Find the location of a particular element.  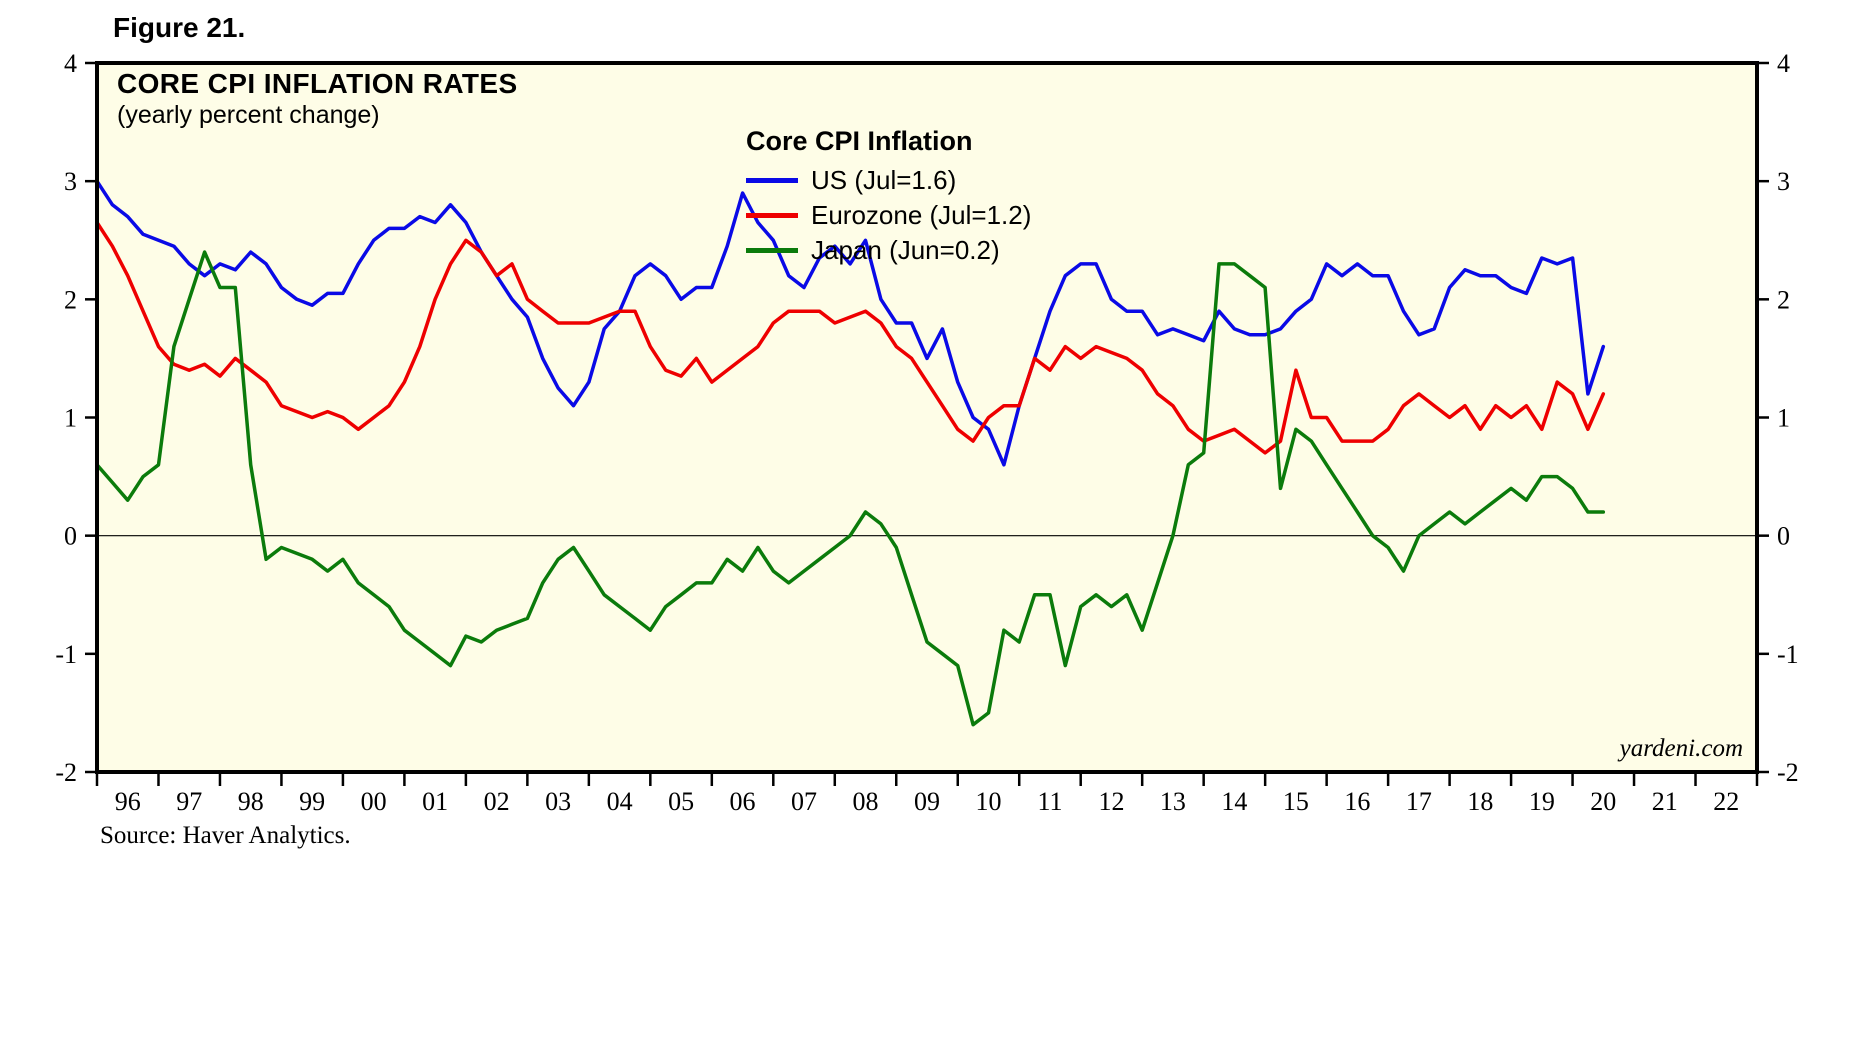

y-axis-label-left: 0 is located at coordinates (70, 536).